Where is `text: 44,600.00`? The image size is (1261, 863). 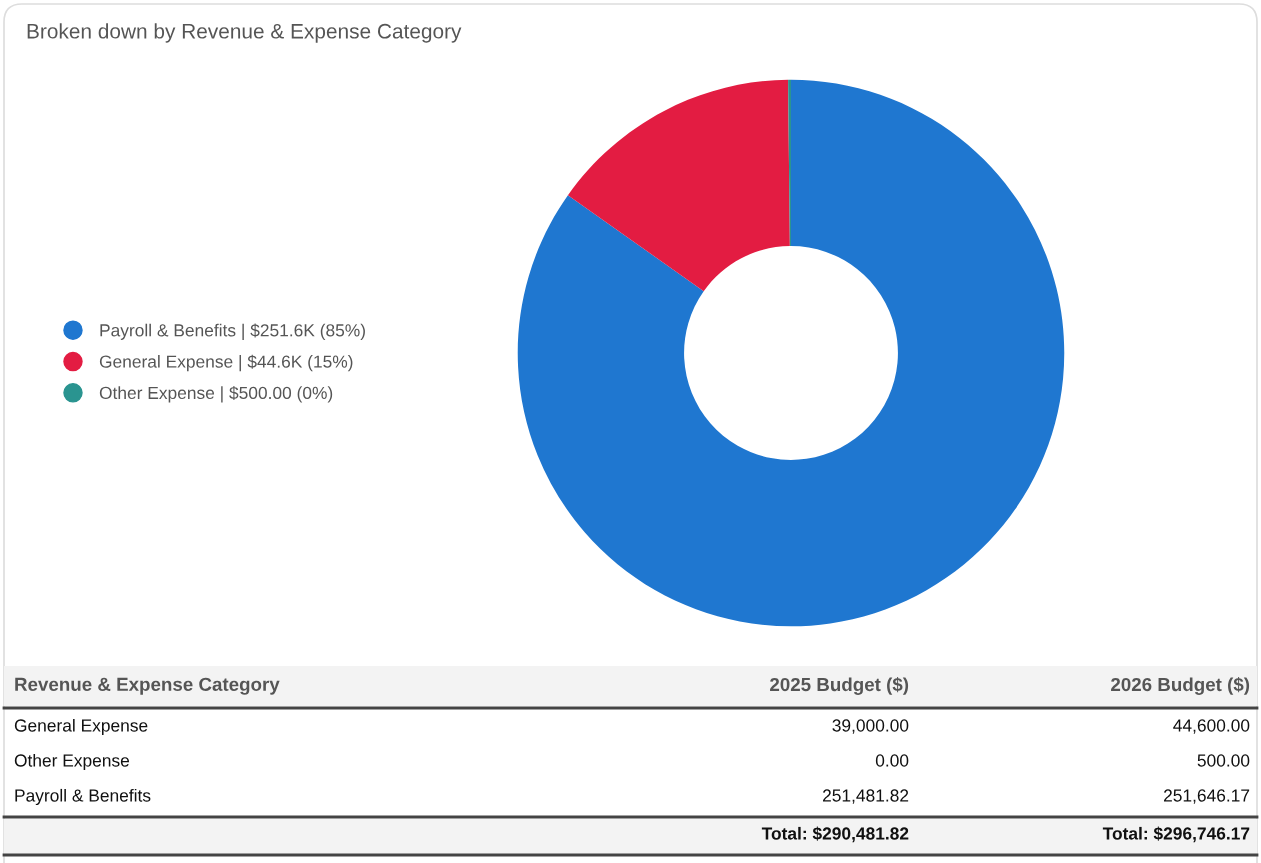
text: 44,600.00 is located at coordinates (1211, 726).